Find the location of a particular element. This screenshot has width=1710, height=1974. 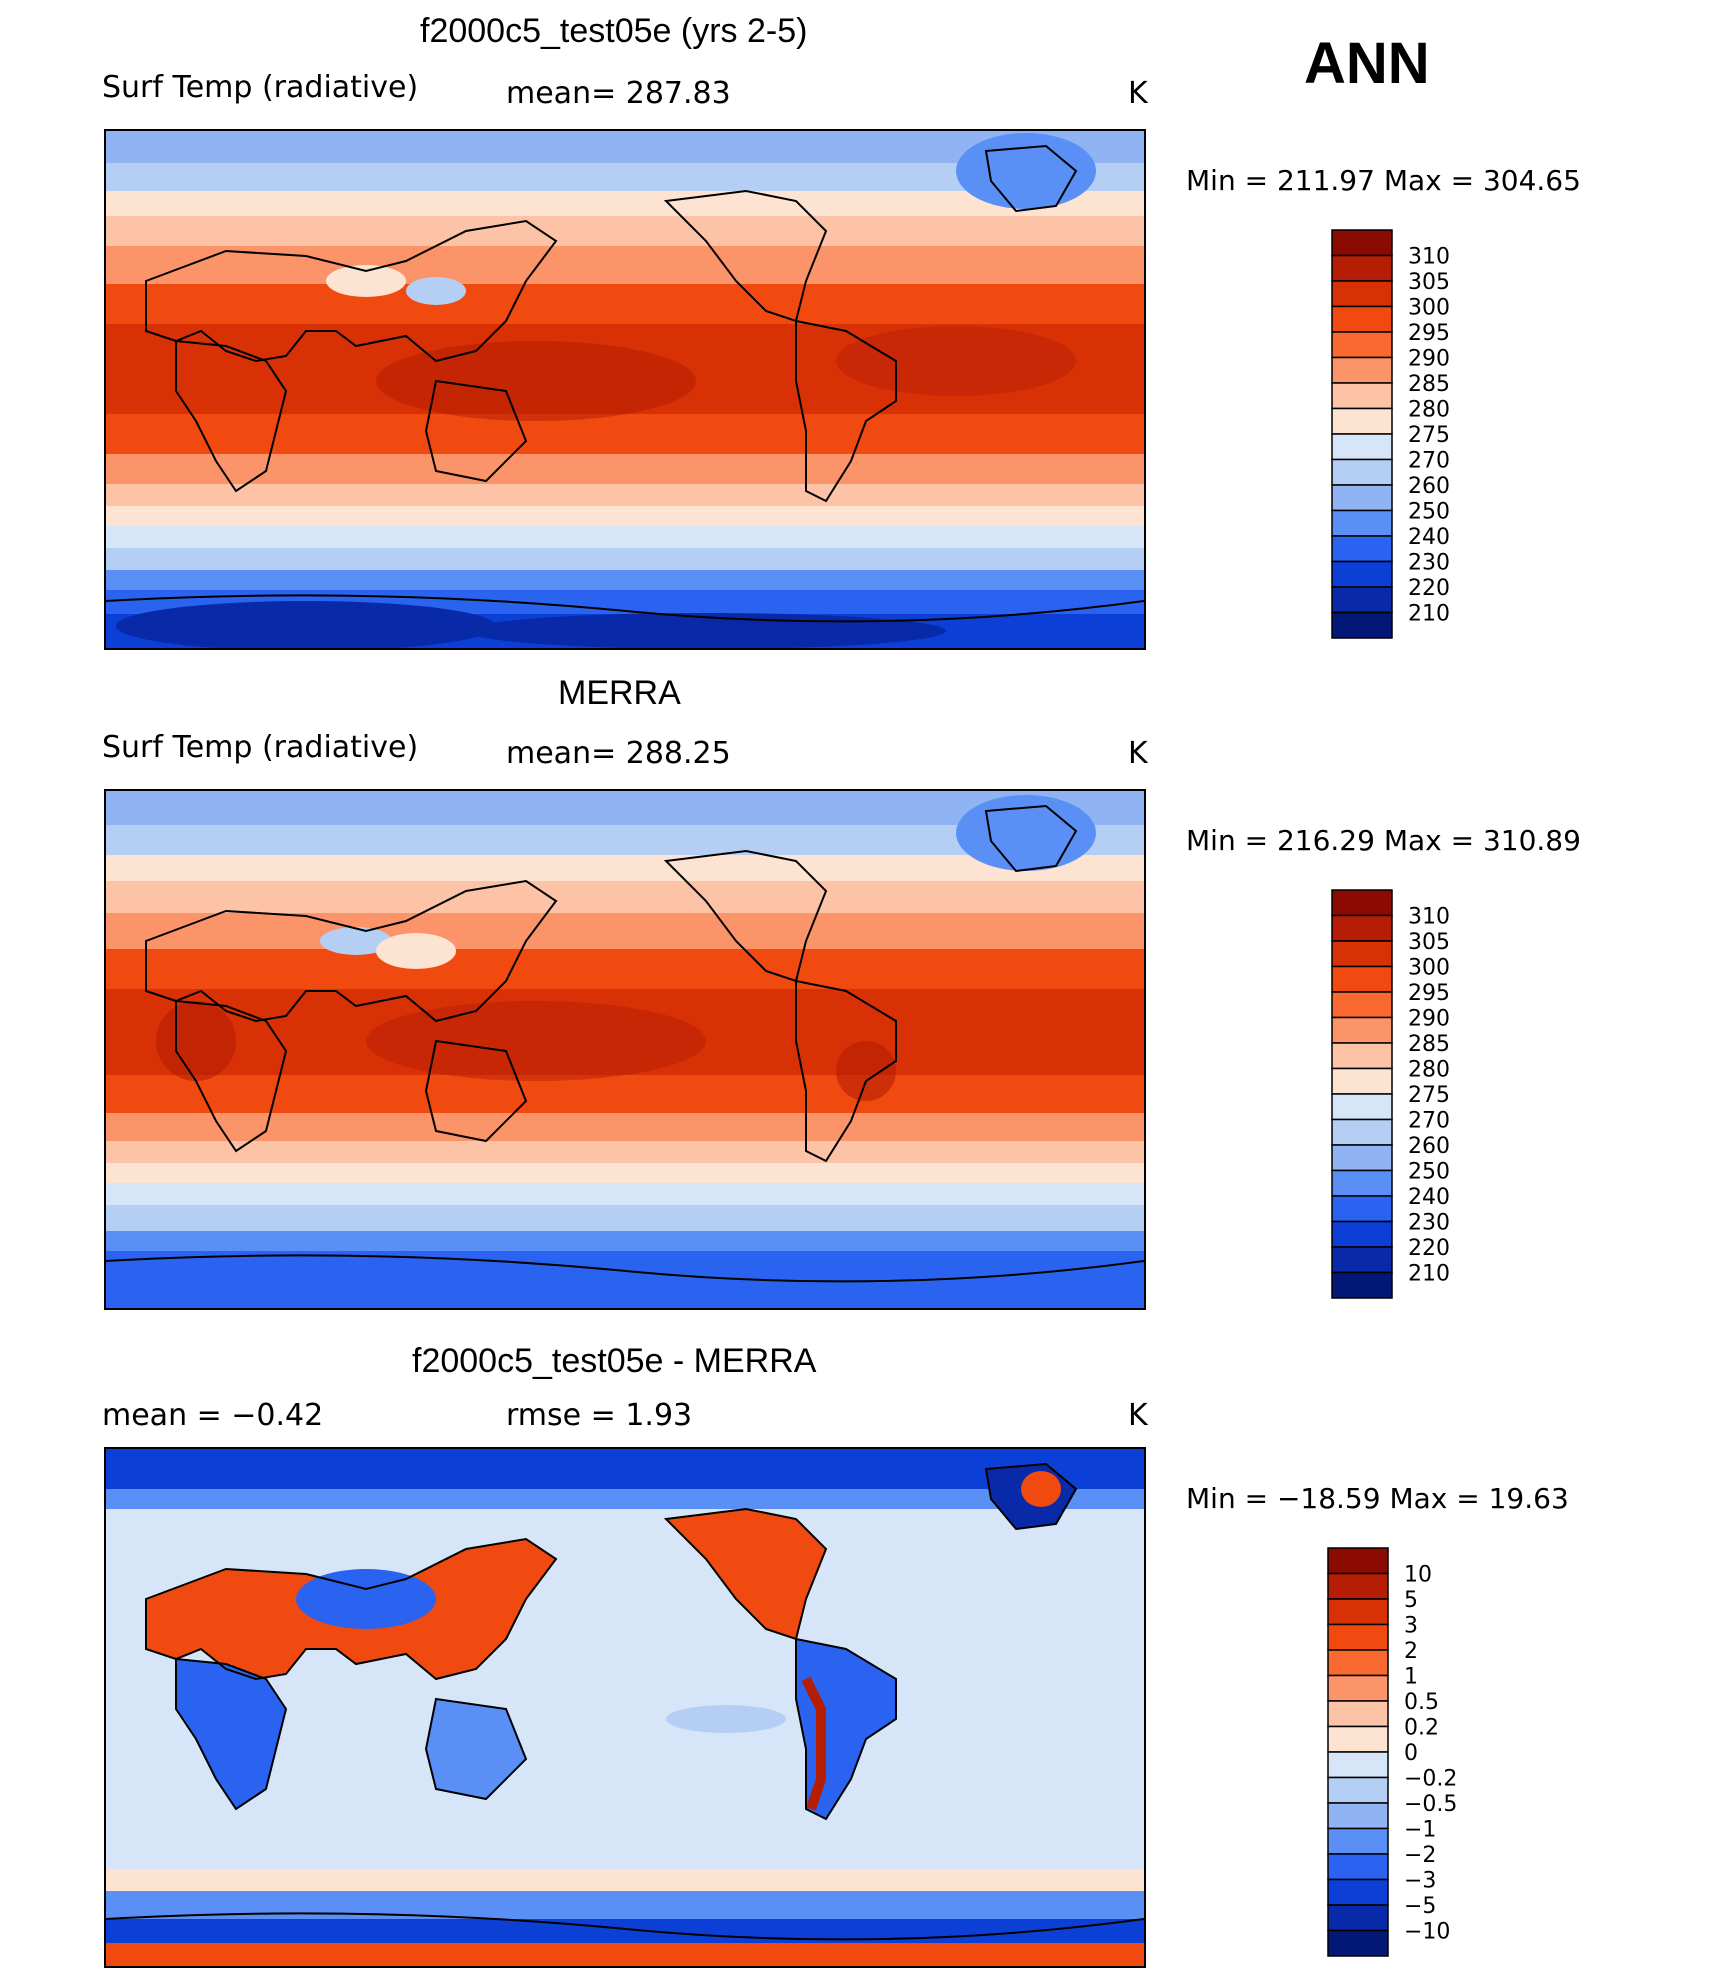

colorbar-merra-tick-label: 270 is located at coordinates (1429, 1121).